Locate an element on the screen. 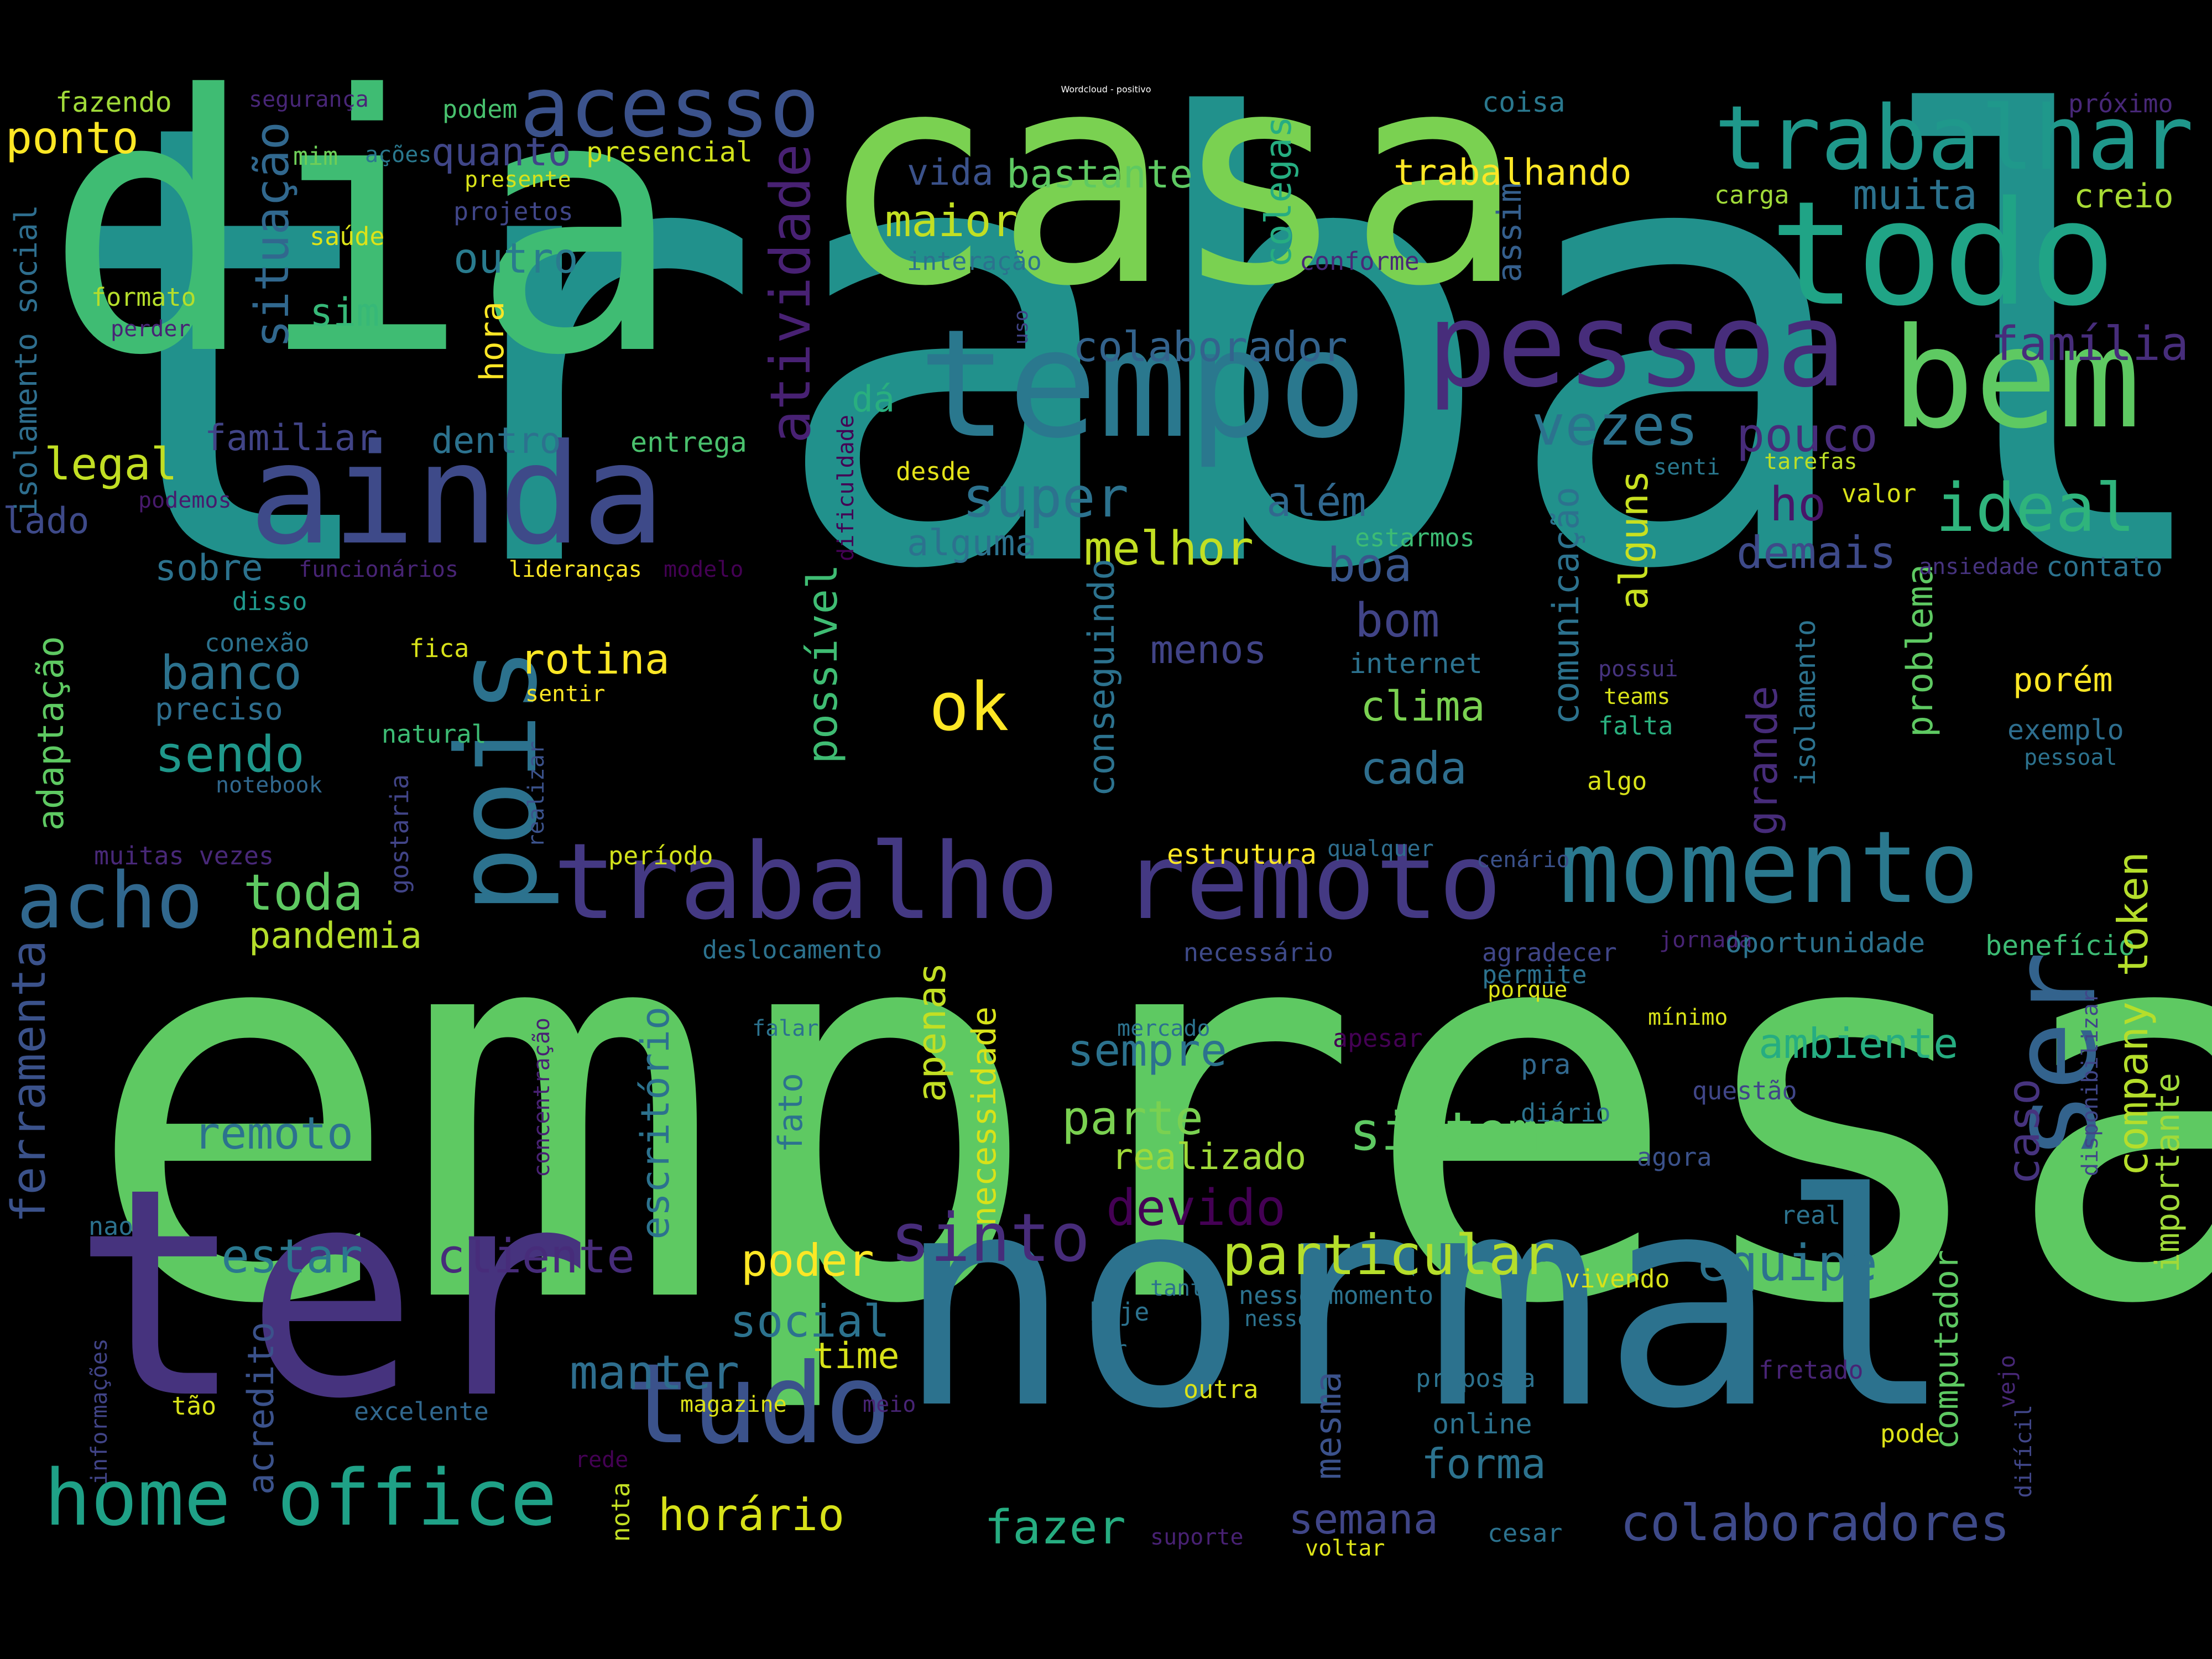 Image resolution: width=2212 pixels, height=1659 pixels. word-valor: valor is located at coordinates (1879, 494).